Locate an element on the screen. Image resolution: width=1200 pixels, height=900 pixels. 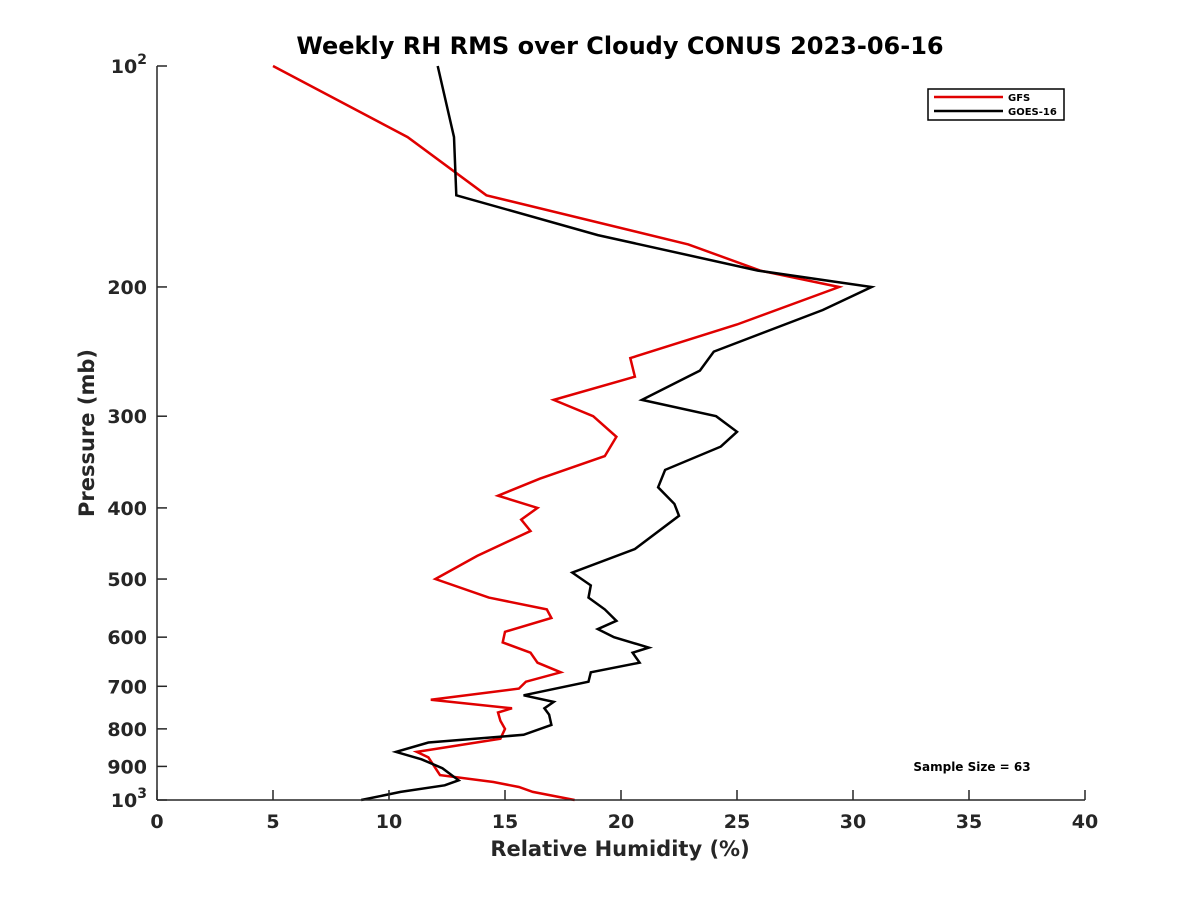
x-tick-label: 30 is located at coordinates (853, 822).